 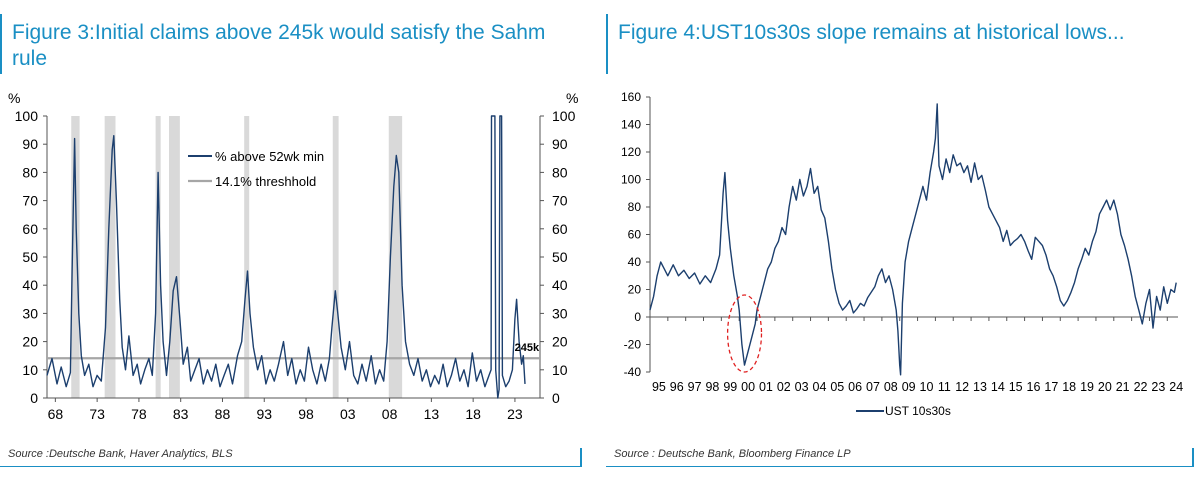 I want to click on y-tick-label-left-50: 50, so click(x=30, y=257).